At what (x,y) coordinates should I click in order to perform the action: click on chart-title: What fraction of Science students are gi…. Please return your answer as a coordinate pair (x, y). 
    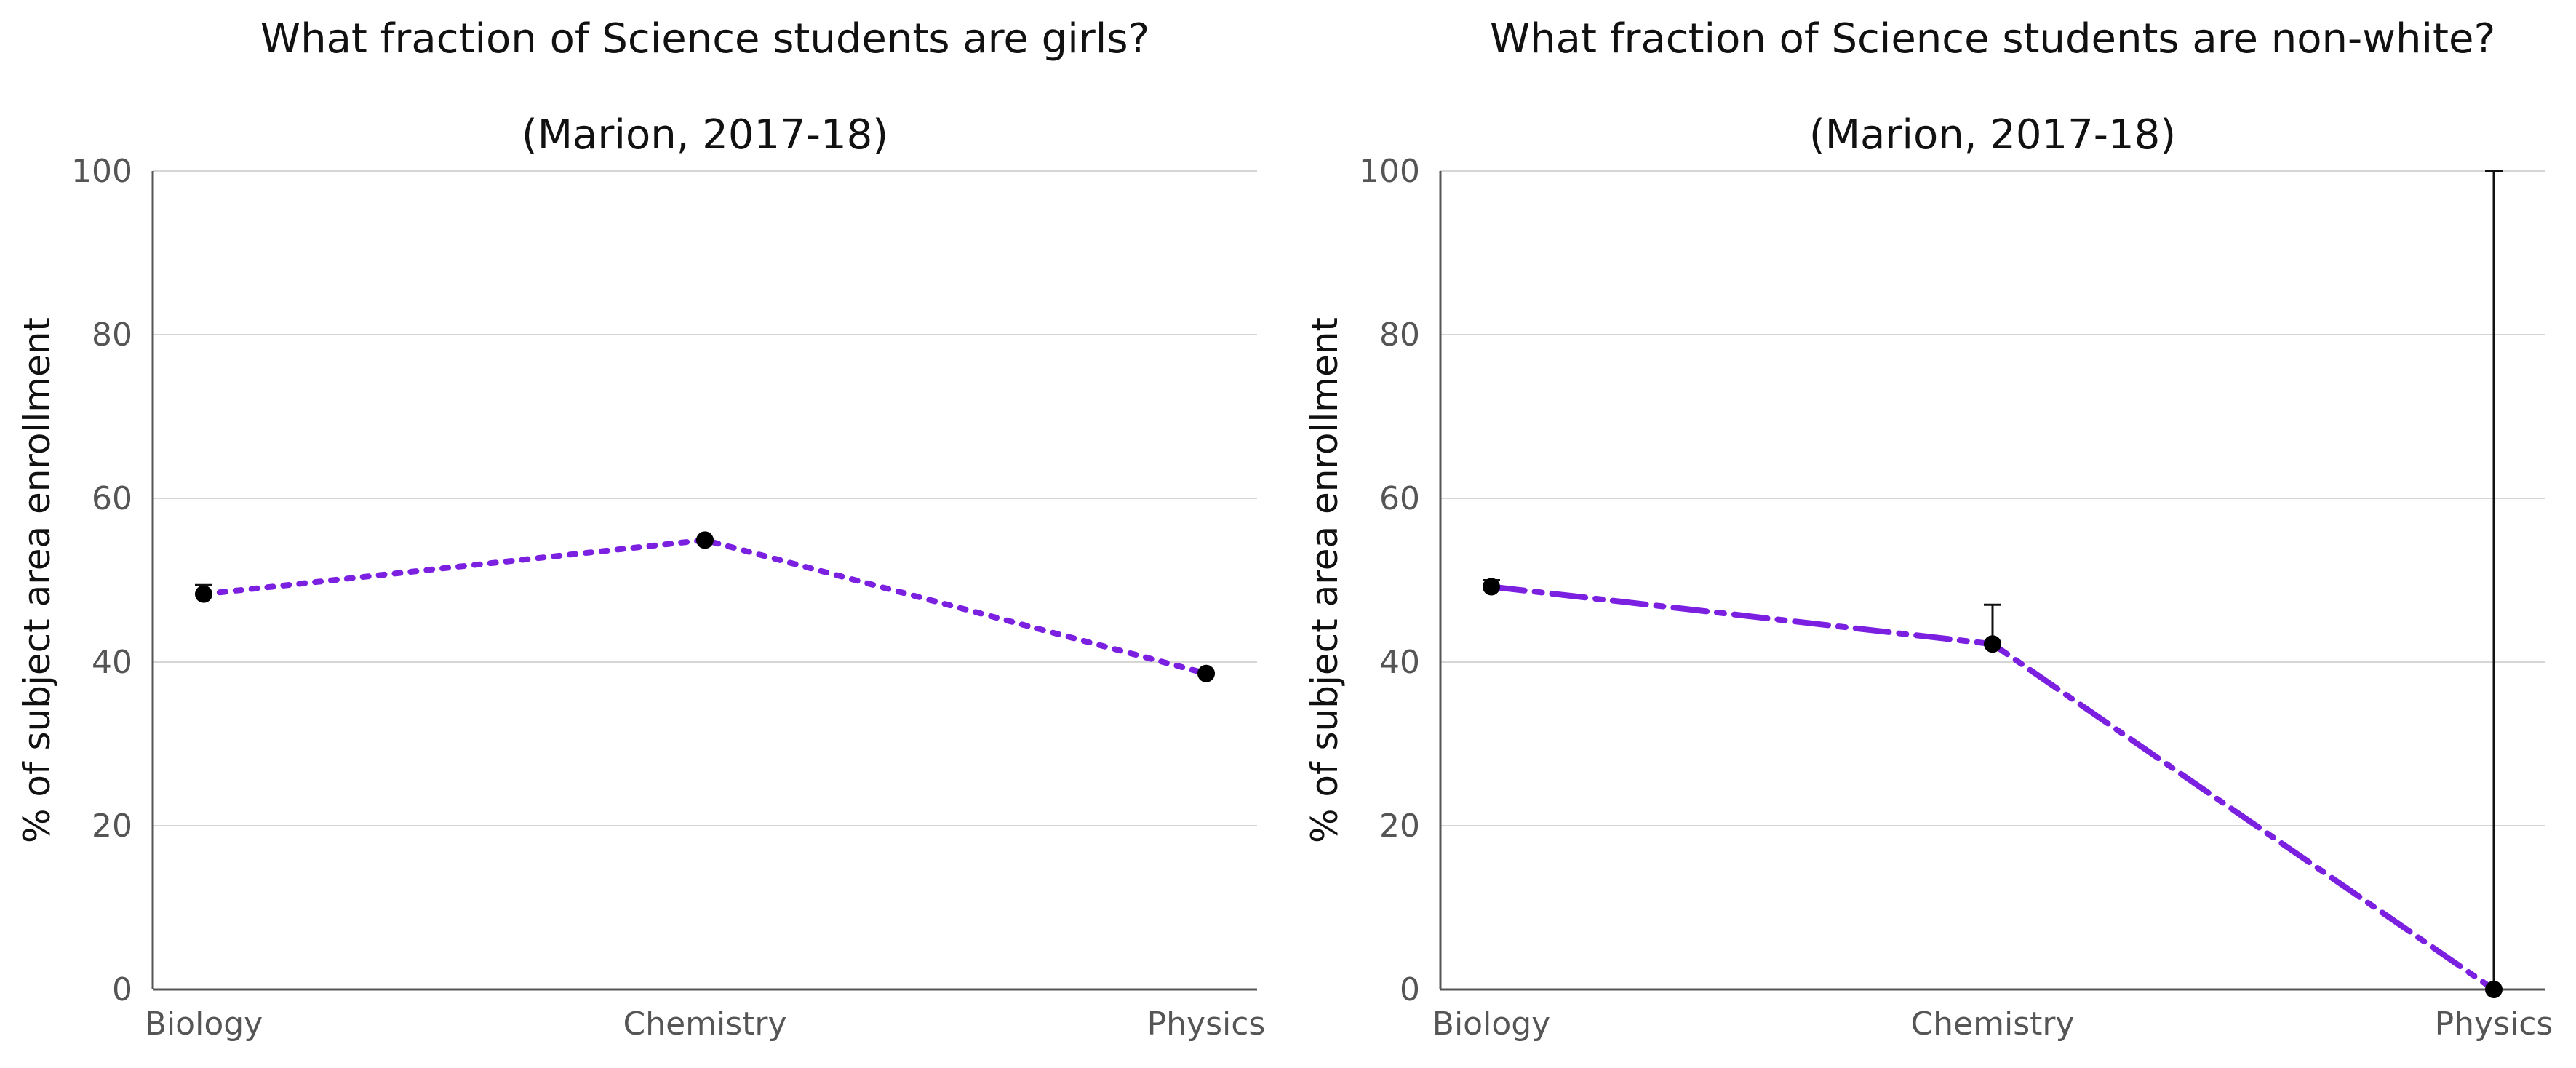
    Looking at the image, I should click on (705, 39).